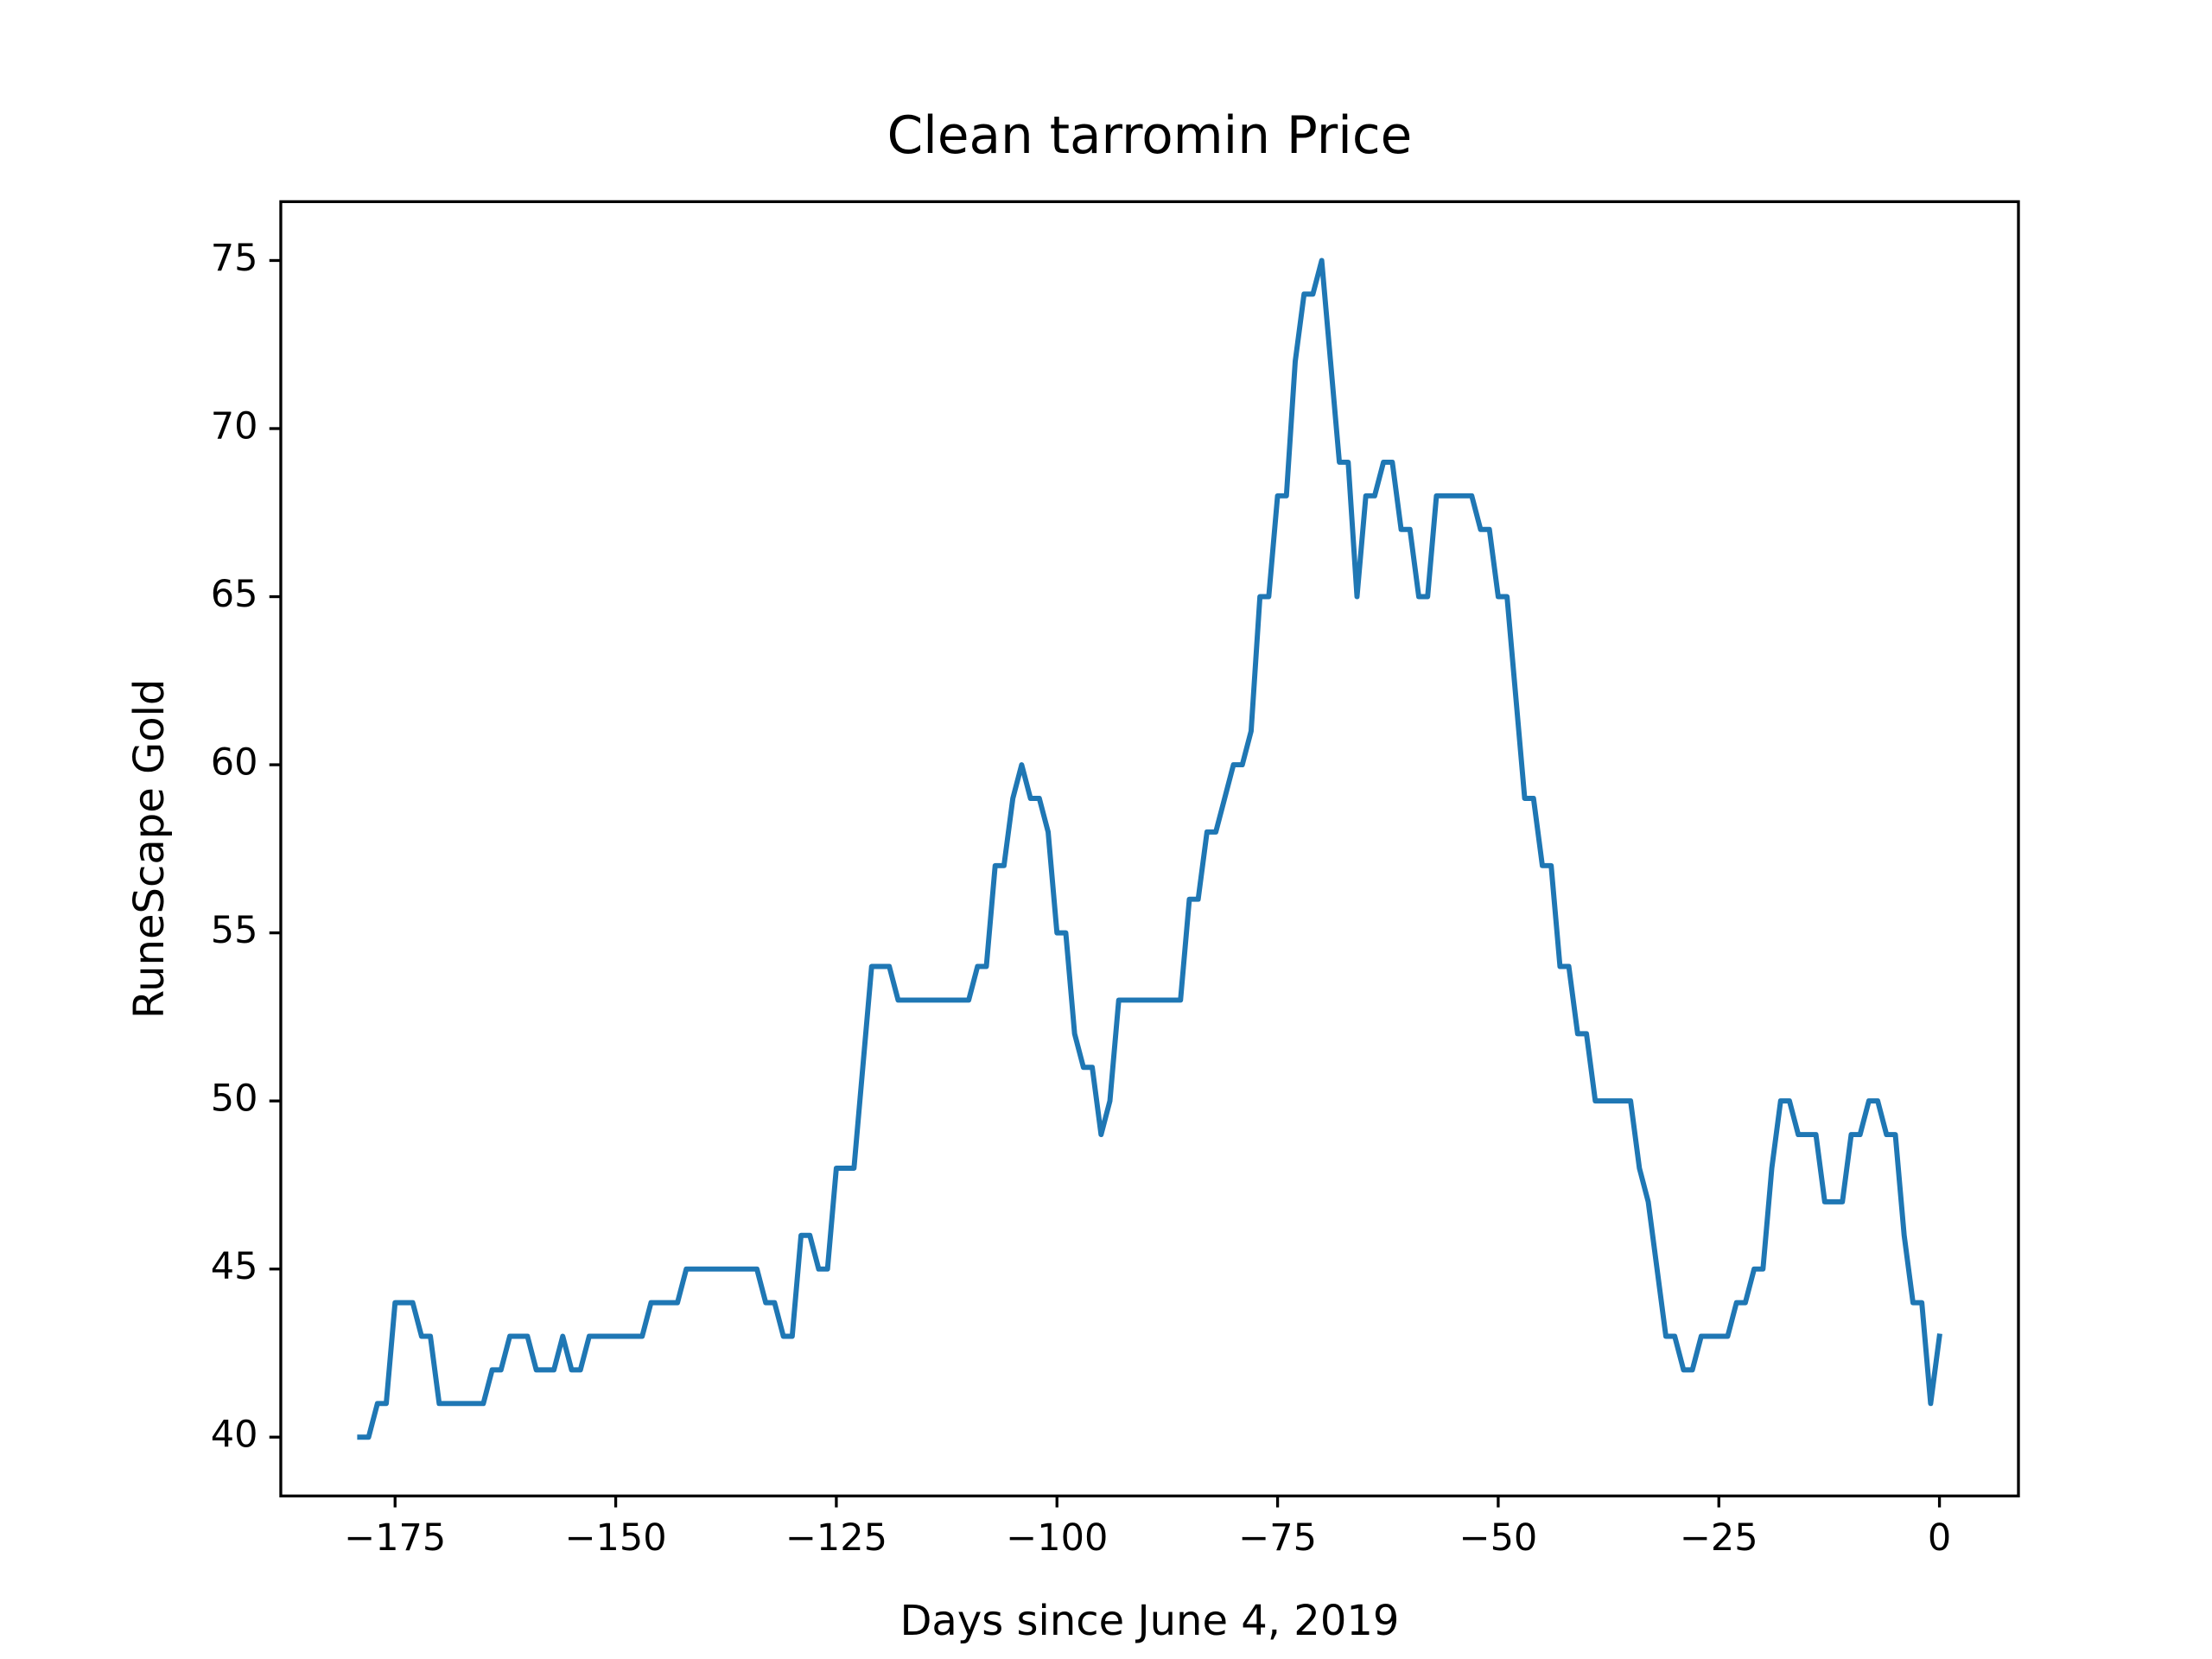 The width and height of the screenshot is (2212, 1659). What do you see at coordinates (1277, 1538) in the screenshot?
I see `x-tick-label: −75` at bounding box center [1277, 1538].